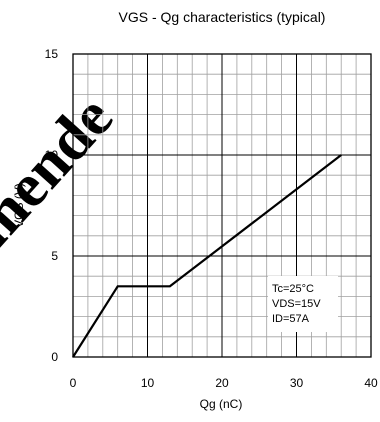 The height and width of the screenshot is (422, 380). Describe the element at coordinates (73, 383) in the screenshot. I see `x-tick-label: 0` at that location.